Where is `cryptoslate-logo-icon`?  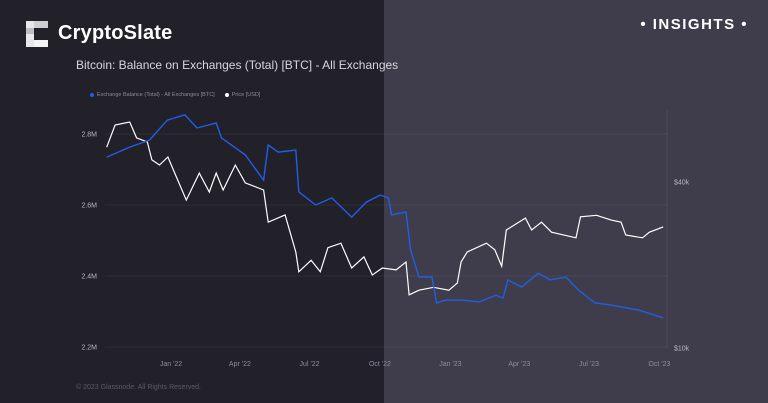 cryptoslate-logo-icon is located at coordinates (37, 34).